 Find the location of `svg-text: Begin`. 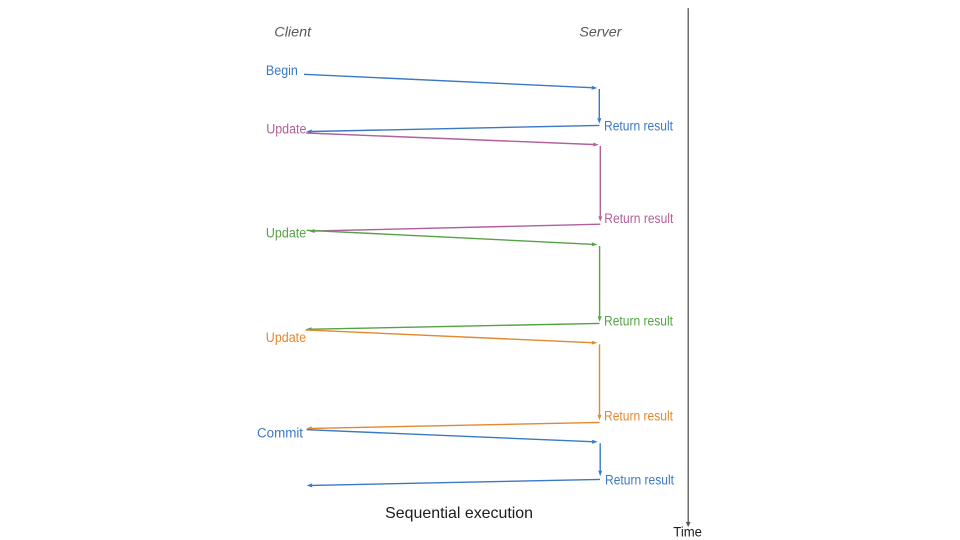

svg-text: Begin is located at coordinates (282, 70).